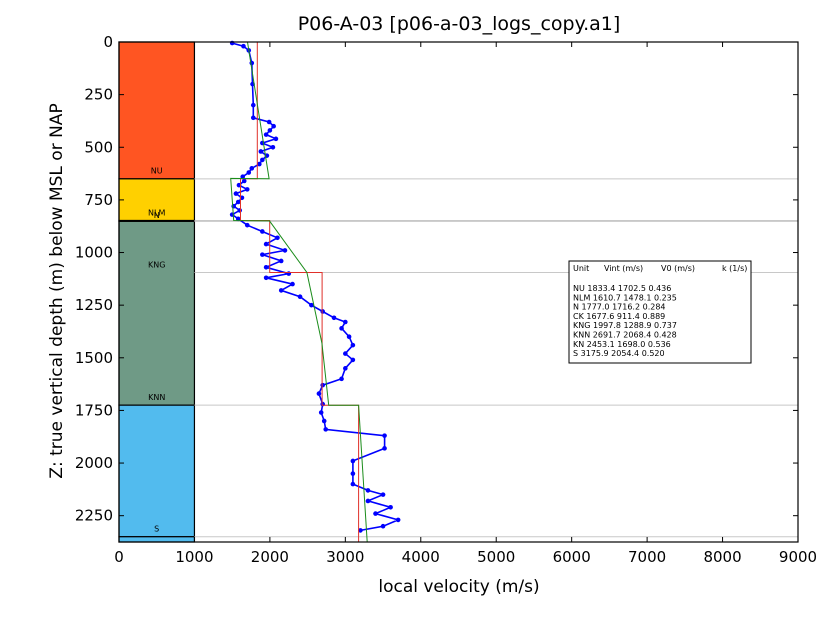 The height and width of the screenshot is (630, 840). Describe the element at coordinates (98, 95) in the screenshot. I see `y-tick-label: 250` at that location.